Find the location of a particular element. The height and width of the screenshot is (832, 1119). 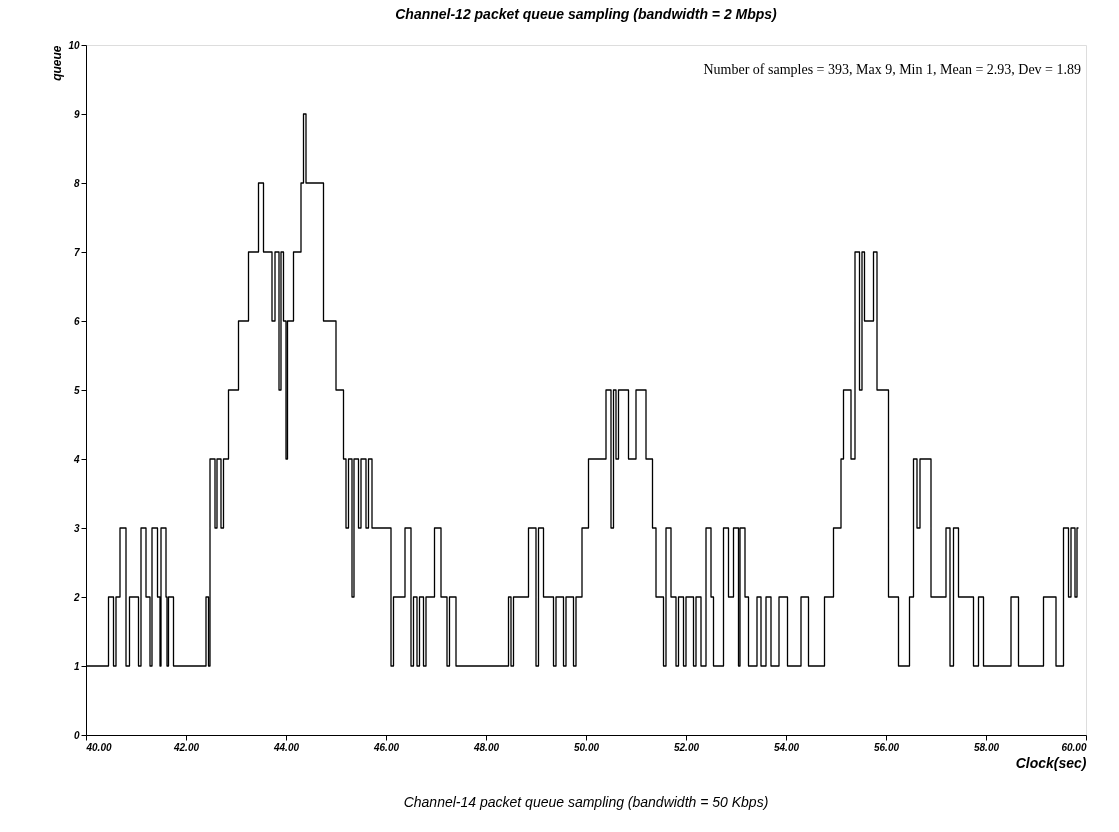

y-tick-label: 0 is located at coordinates (76, 735).